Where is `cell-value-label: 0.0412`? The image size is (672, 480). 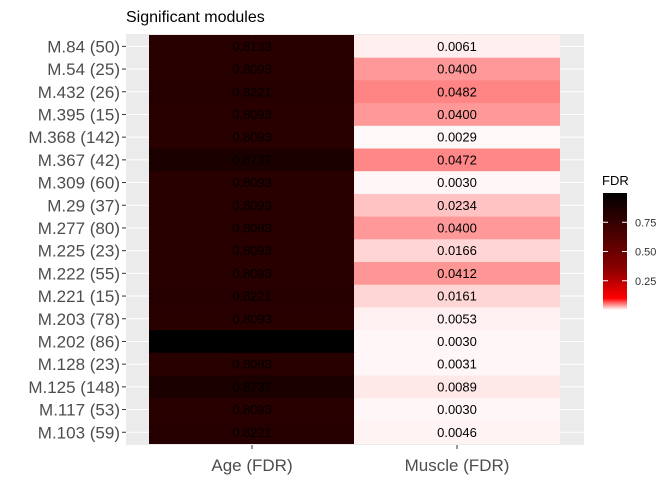
cell-value-label: 0.0412 is located at coordinates (457, 273).